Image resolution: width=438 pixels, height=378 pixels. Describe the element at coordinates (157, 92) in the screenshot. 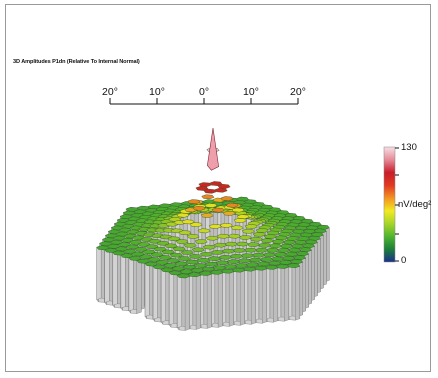

I see `scale-tick-label: 10°` at that location.